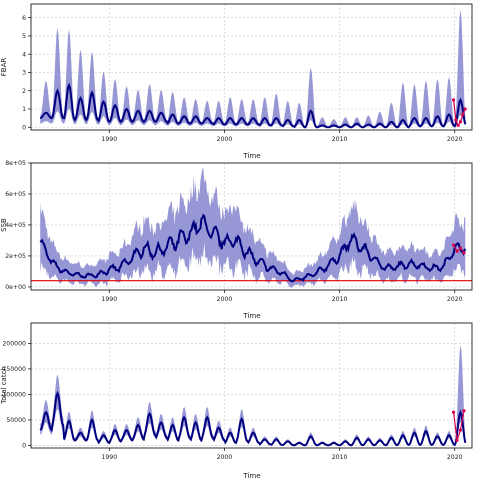 This screenshot has width=480, height=480. What do you see at coordinates (15, 163) in the screenshot?
I see `y-tick-label: 8e+05` at bounding box center [15, 163].